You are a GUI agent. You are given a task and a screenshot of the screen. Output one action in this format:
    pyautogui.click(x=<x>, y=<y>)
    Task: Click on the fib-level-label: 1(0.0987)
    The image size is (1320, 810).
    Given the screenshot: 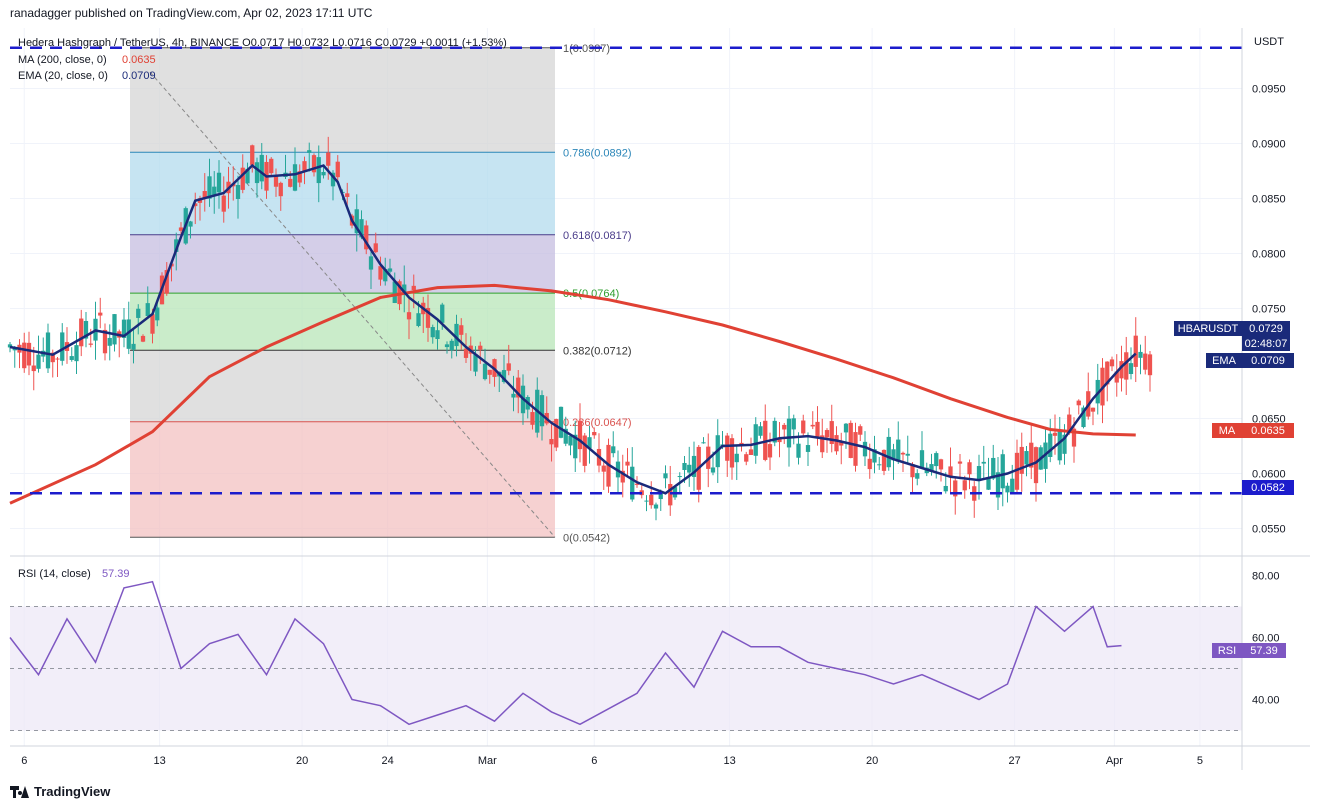 What is the action you would take?
    pyautogui.click(x=586, y=49)
    